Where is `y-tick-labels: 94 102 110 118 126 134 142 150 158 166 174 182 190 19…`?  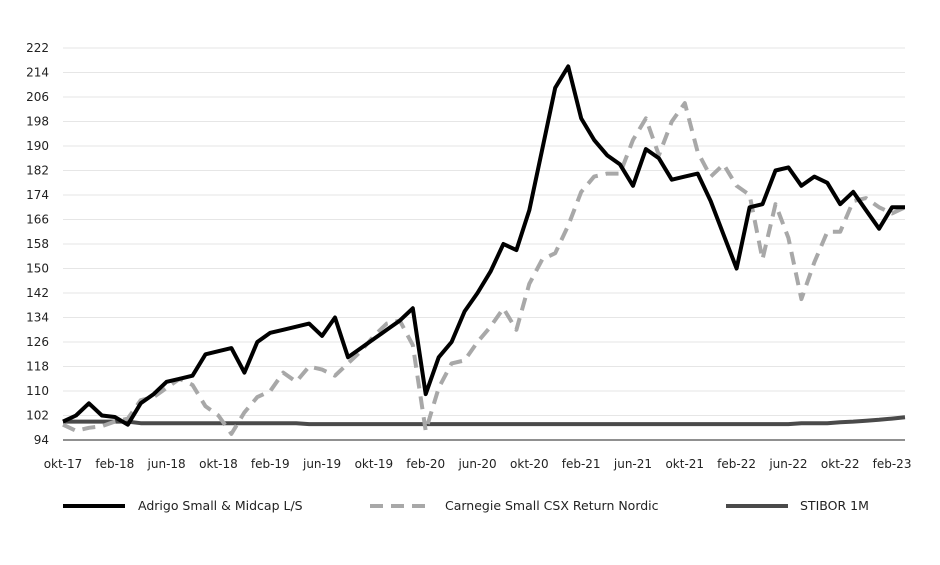
y-tick-labels: 94 102 110 118 126 134 142 150 158 166 174 182 190 19… is located at coordinates (37, 244).